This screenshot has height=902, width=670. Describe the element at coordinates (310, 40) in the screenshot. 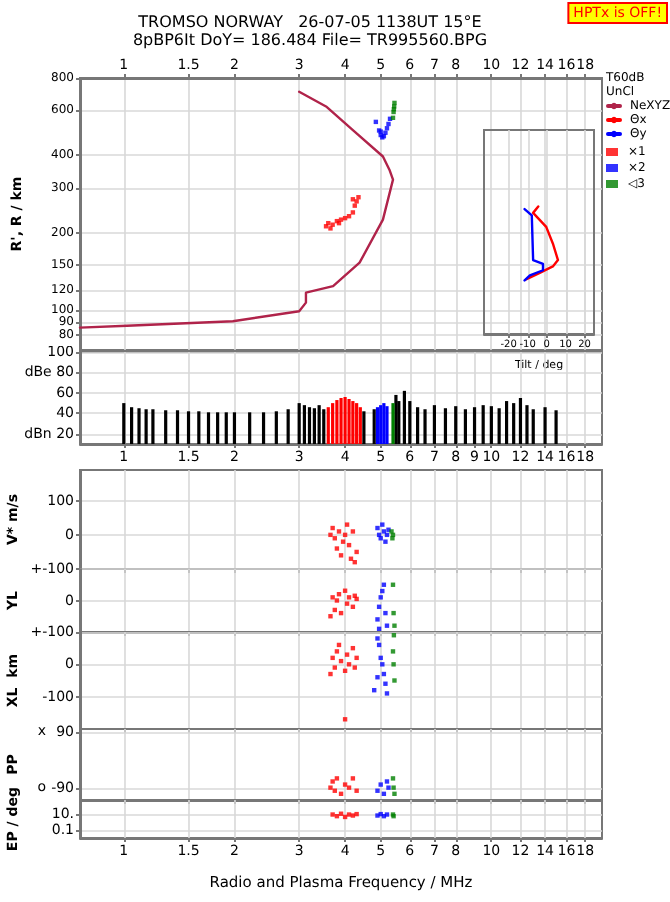

I see `chart-subtitle: 8pBP6It DoY= 186.484 File= TR995560.BPG` at that location.